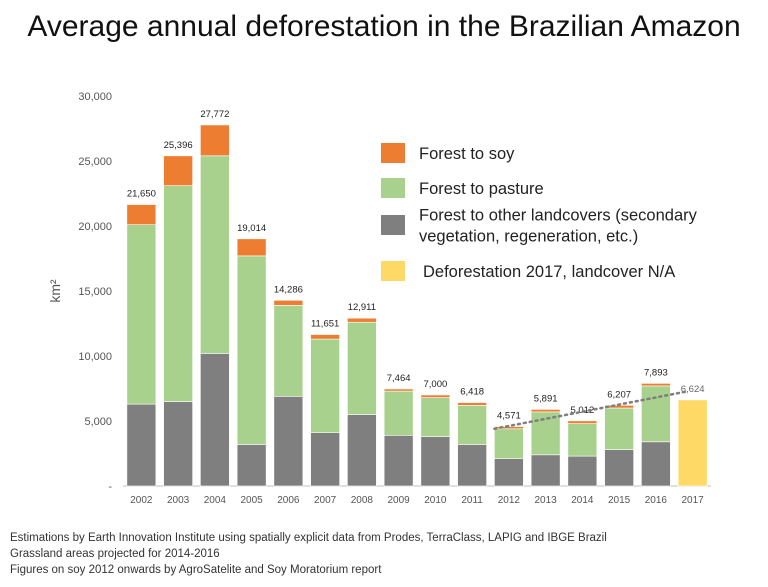  I want to click on bar-total-label: 25,396, so click(178, 145).